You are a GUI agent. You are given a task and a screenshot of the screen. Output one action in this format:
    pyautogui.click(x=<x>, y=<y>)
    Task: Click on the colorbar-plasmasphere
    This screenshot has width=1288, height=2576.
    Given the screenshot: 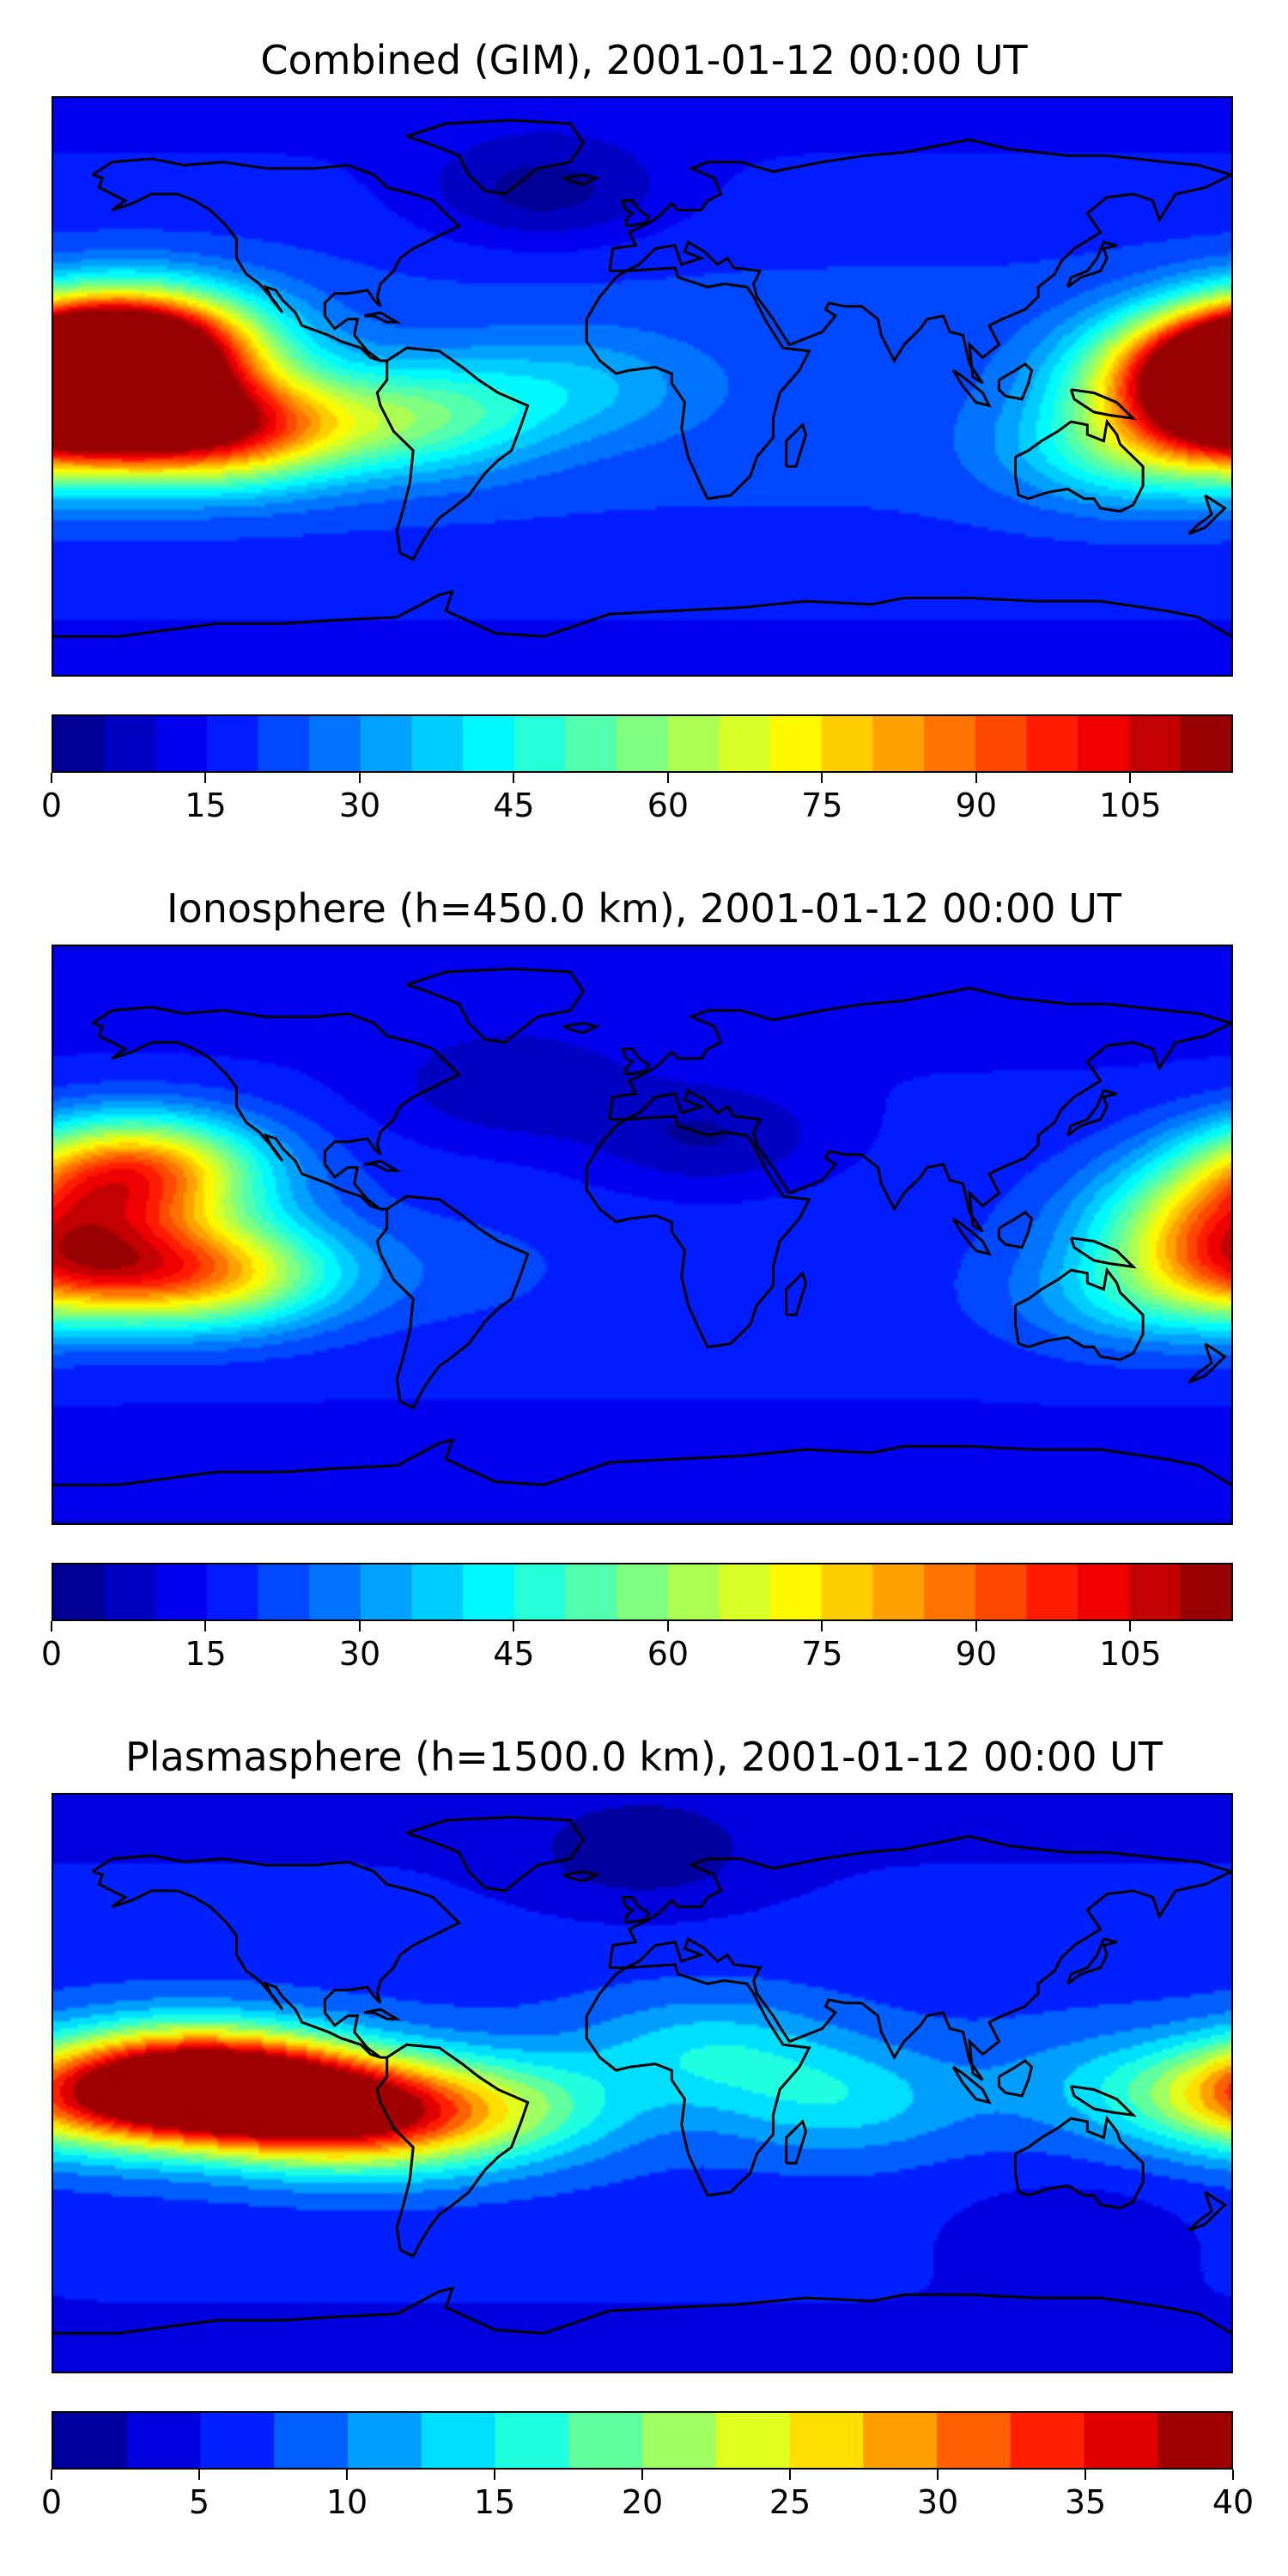 What is the action you would take?
    pyautogui.click(x=642, y=2441)
    